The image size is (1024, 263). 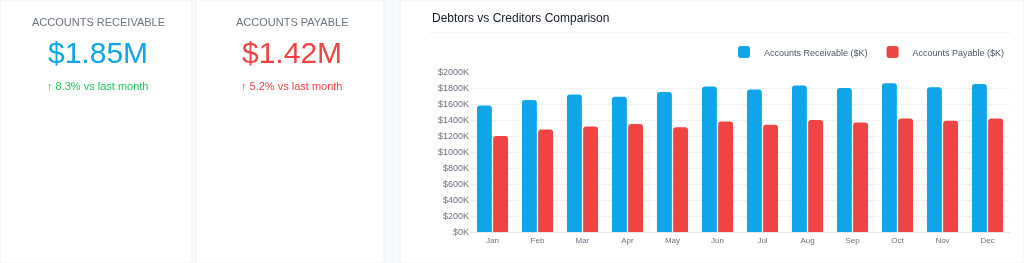 What do you see at coordinates (98, 86) in the screenshot?
I see `text: ↑ 8.3% vs last month` at bounding box center [98, 86].